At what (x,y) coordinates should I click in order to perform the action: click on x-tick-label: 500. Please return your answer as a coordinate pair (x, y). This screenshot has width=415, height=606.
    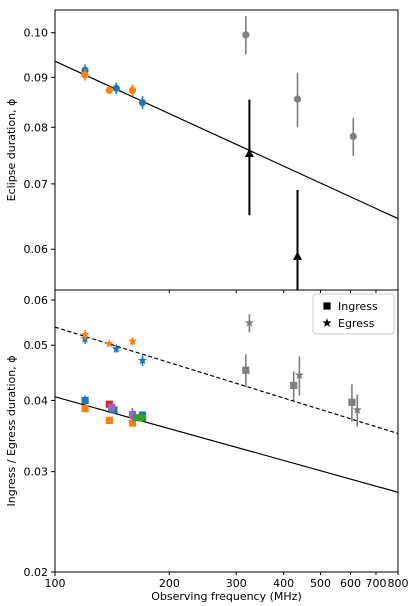
    Looking at the image, I should click on (320, 583).